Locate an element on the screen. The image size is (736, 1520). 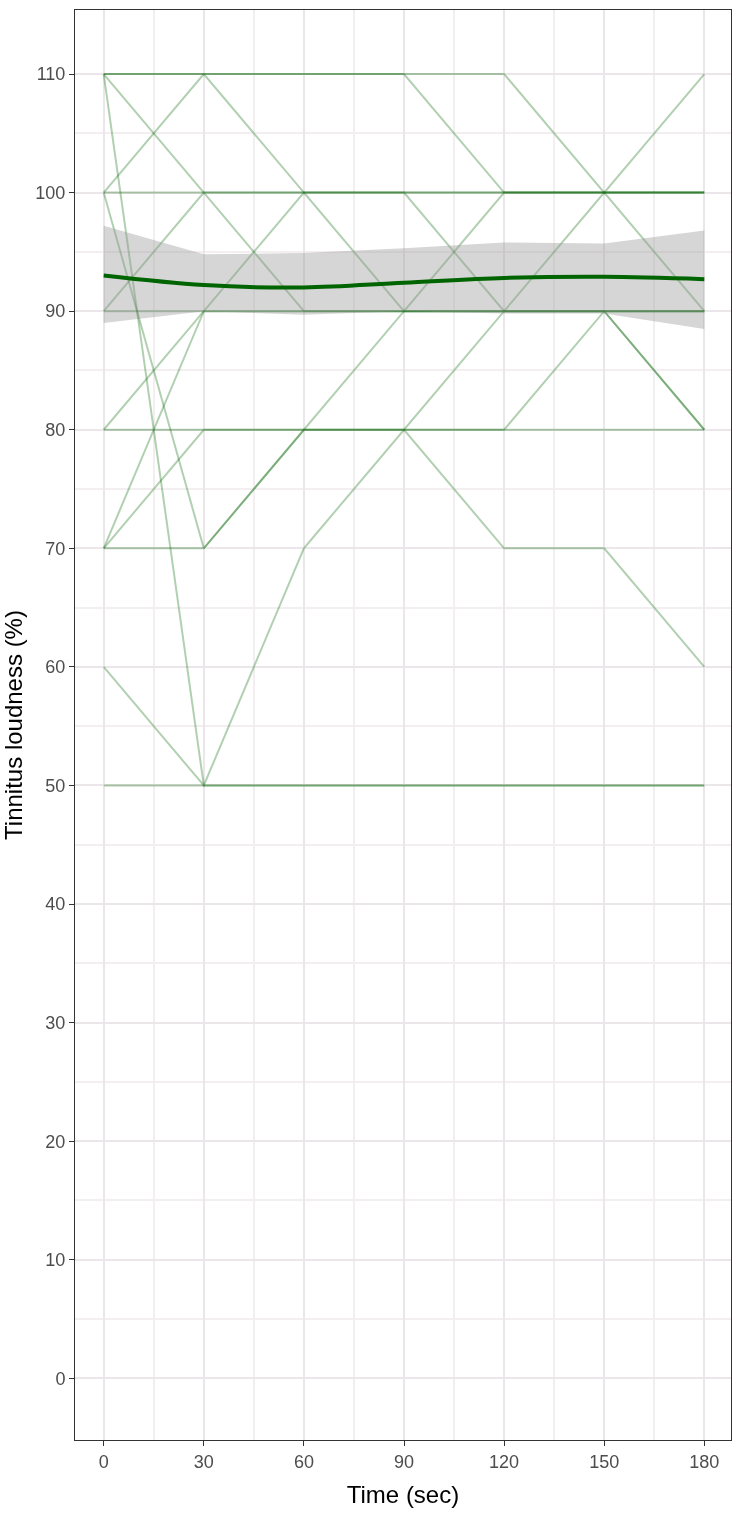
y-tick-label: 100 is located at coordinates (50, 192).